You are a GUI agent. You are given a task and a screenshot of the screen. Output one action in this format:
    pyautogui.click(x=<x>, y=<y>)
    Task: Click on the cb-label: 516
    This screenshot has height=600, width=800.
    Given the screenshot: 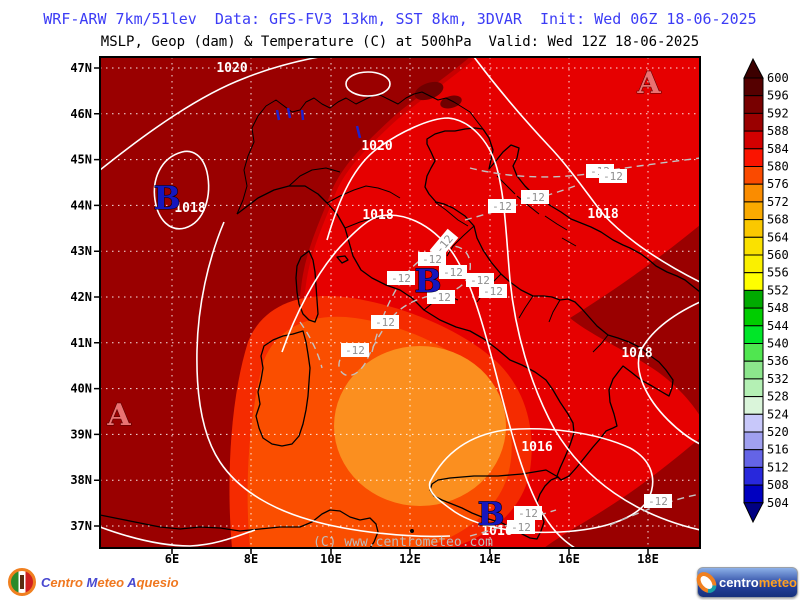 What is the action you would take?
    pyautogui.click(x=778, y=450)
    